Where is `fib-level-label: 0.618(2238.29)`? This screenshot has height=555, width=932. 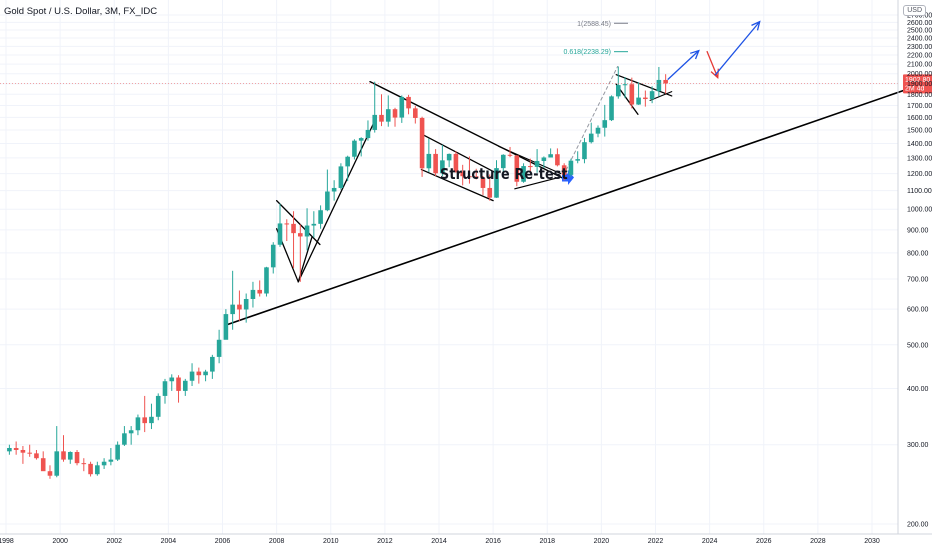
fib-level-label: 0.618(2238.29) is located at coordinates (587, 52).